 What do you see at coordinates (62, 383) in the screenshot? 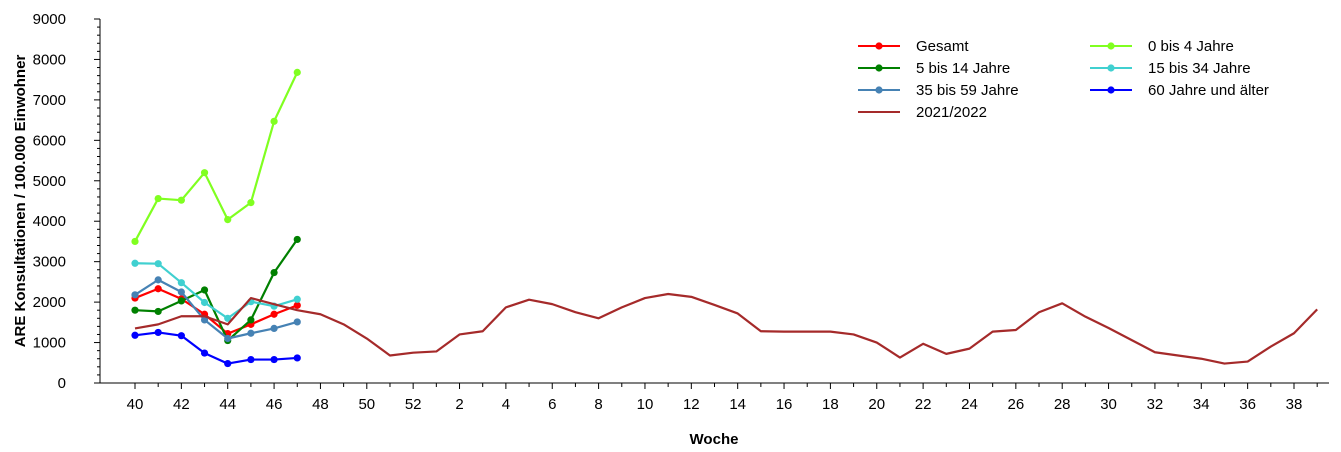
I see `y-tick-label: 0` at bounding box center [62, 383].